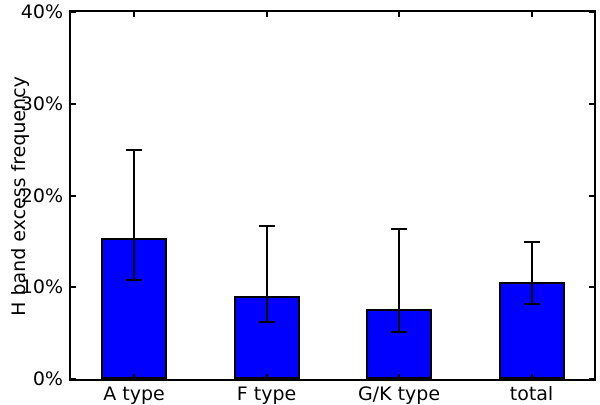 This screenshot has height=405, width=600. What do you see at coordinates (531, 394) in the screenshot?
I see `x-tick-label: total` at bounding box center [531, 394].